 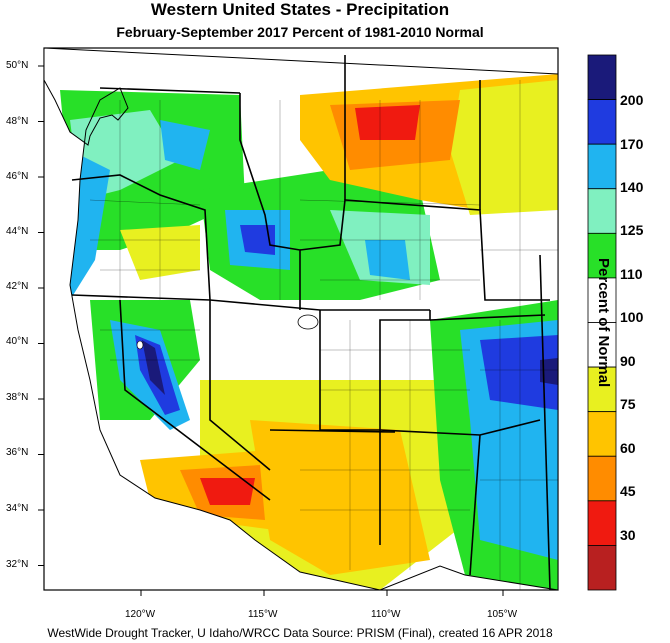 I want to click on lat-label-46: 46°N, so click(x=17, y=176).